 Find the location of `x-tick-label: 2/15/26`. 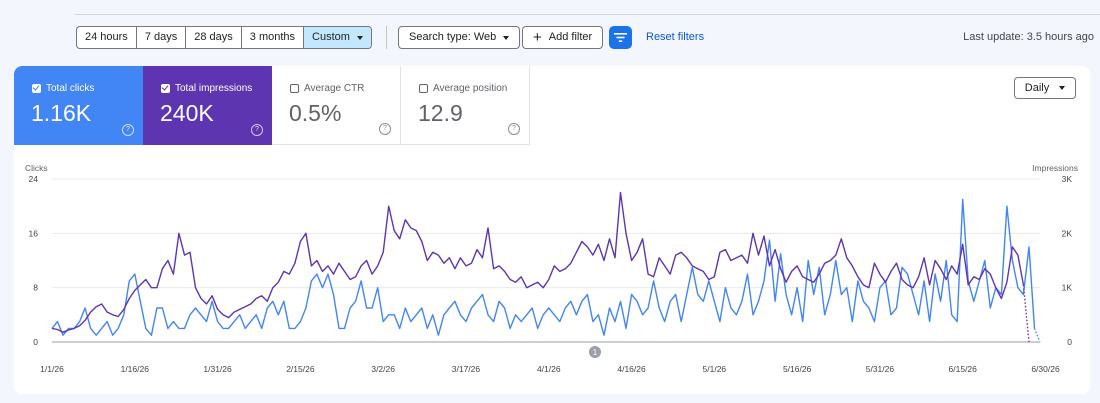

x-tick-label: 2/15/26 is located at coordinates (300, 369).